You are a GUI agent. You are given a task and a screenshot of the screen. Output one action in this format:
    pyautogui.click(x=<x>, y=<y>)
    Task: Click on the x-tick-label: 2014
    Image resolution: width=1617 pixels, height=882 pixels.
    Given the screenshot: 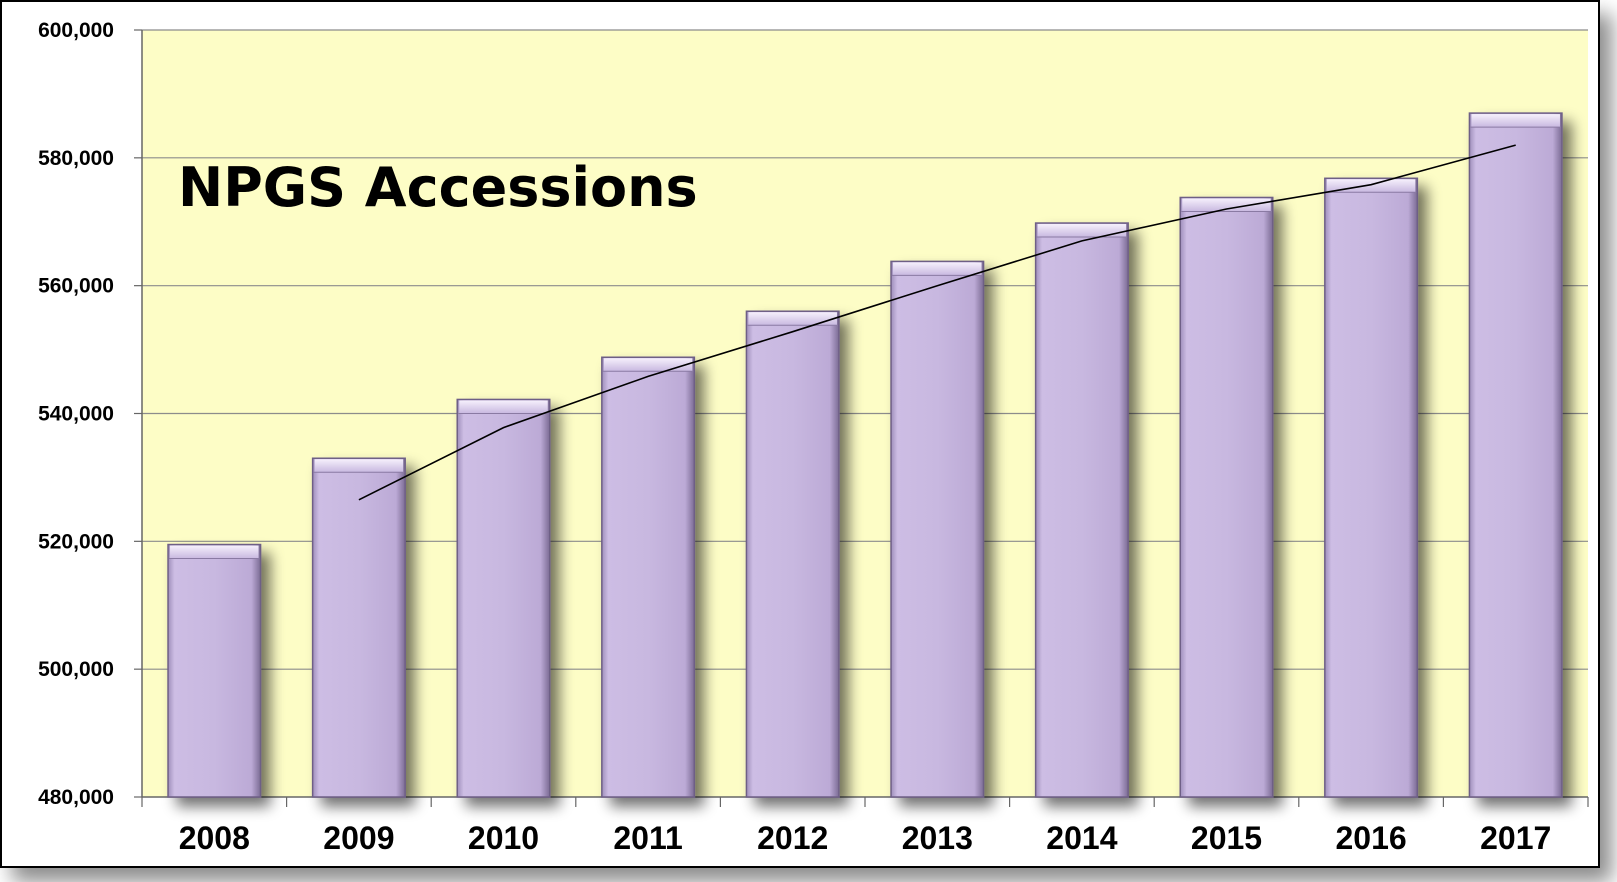 What is the action you would take?
    pyautogui.click(x=1081, y=838)
    